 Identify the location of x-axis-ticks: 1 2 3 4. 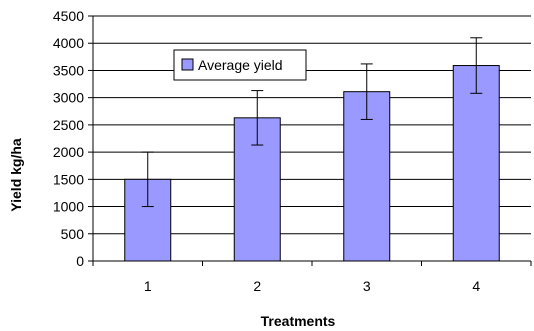
(312, 277).